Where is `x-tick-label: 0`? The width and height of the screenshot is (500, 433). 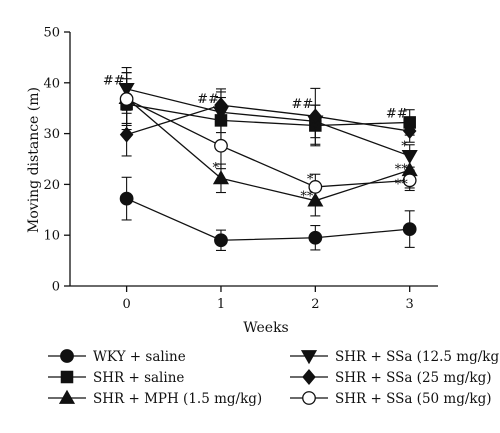 x-tick-label: 0 is located at coordinates (126, 304).